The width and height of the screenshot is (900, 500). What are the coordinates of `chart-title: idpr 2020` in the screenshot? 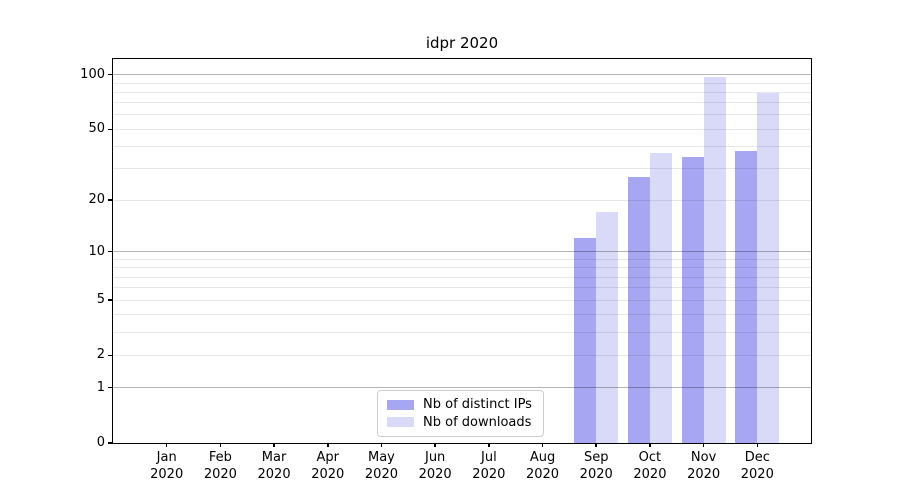 It's located at (462, 43).